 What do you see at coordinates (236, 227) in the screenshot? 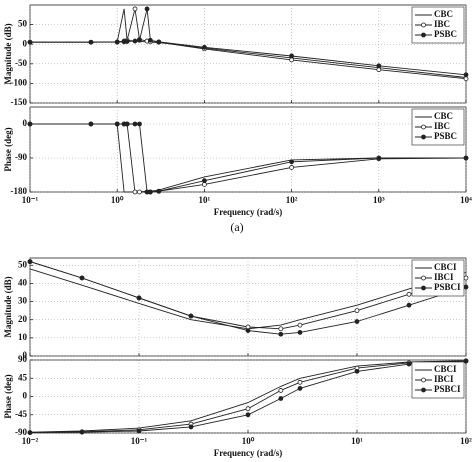
I see `caption: (a)` at bounding box center [236, 227].